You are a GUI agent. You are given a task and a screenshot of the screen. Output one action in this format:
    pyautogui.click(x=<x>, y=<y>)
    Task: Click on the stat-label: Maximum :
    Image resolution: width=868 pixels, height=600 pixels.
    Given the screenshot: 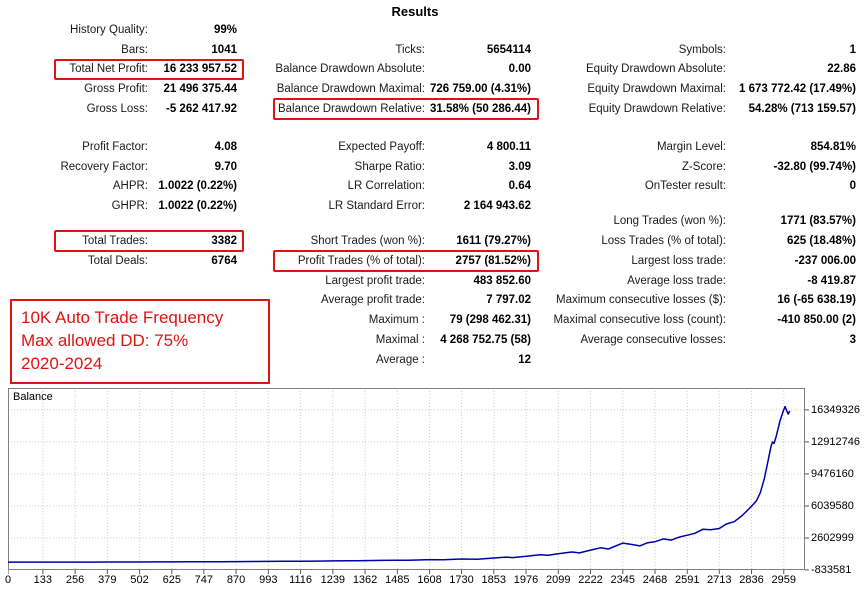 What is the action you would take?
    pyautogui.click(x=396, y=320)
    